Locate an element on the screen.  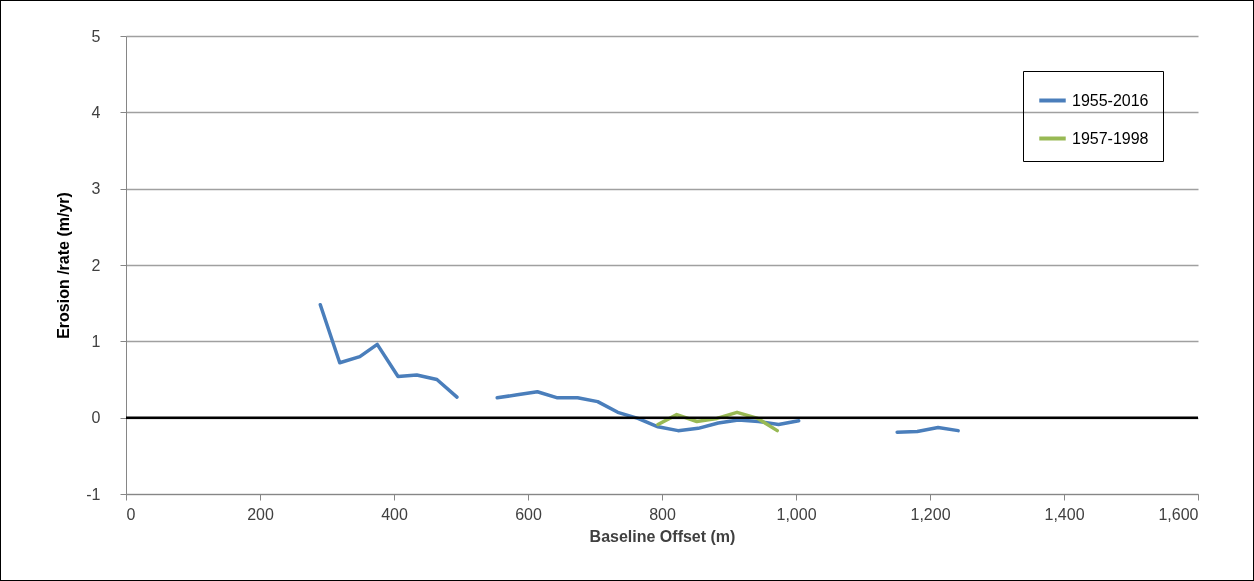
x-tick-label: 800 is located at coordinates (662, 514).